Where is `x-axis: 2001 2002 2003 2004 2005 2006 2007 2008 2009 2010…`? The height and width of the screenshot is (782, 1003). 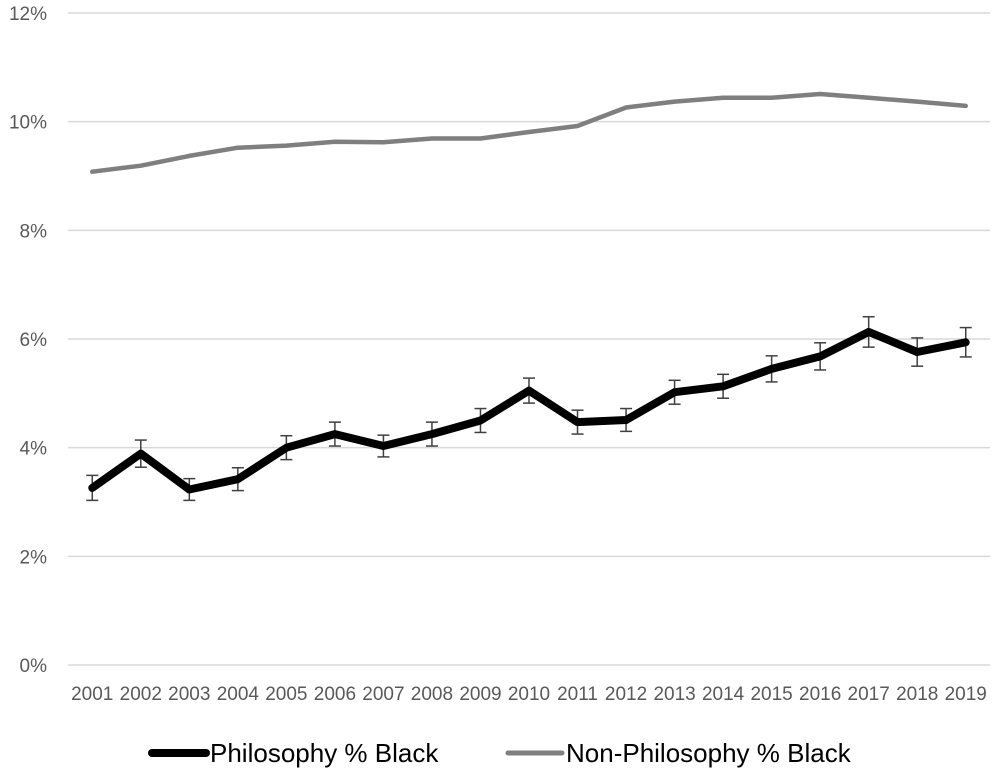
x-axis: 2001 2002 2003 2004 2005 2006 2007 2008 2009 2010… is located at coordinates (529, 694).